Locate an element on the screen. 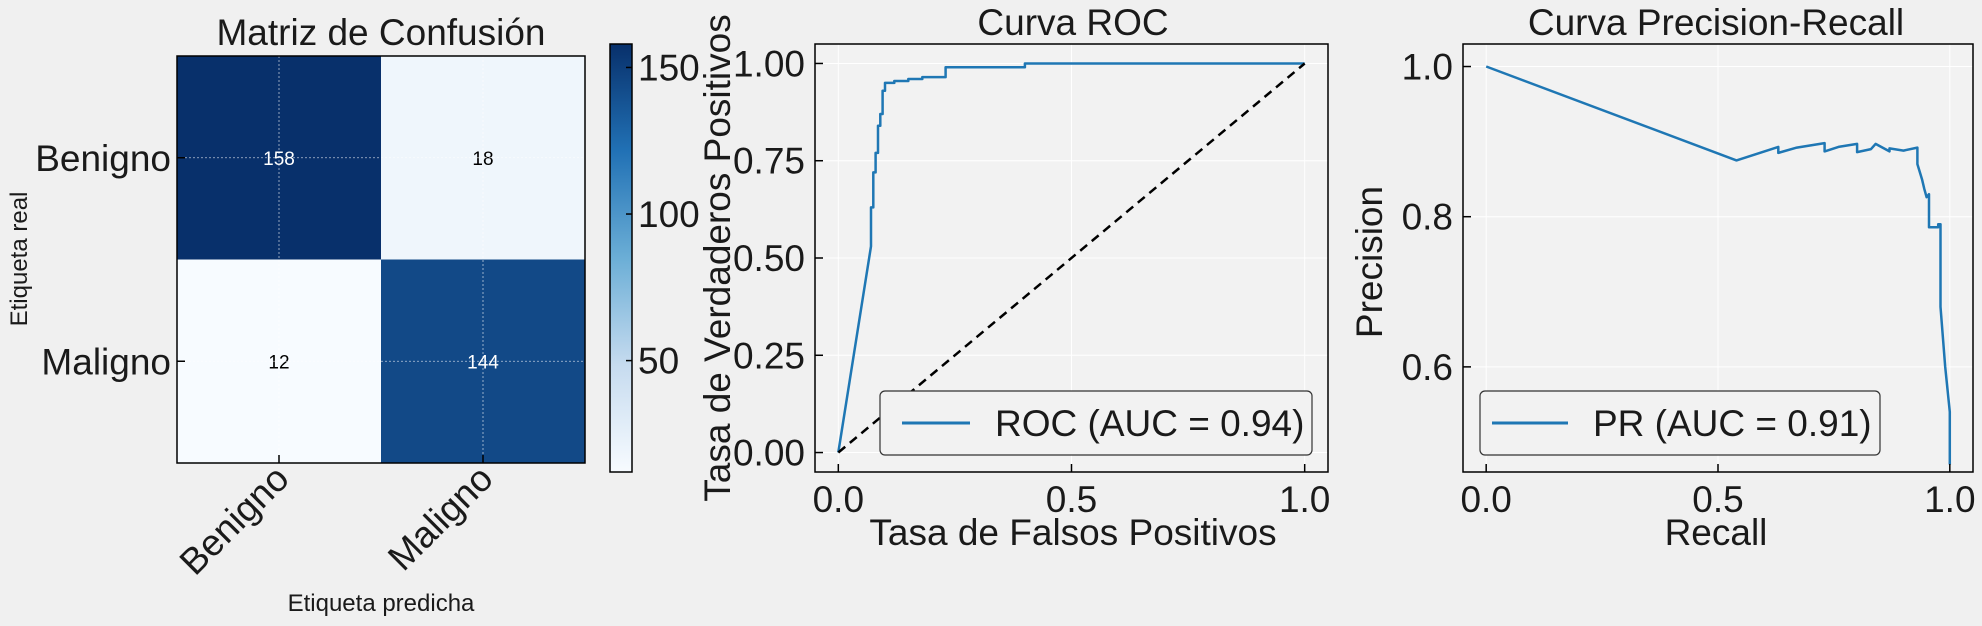  cm-y-tick-label: Benigno is located at coordinates (103, 158).